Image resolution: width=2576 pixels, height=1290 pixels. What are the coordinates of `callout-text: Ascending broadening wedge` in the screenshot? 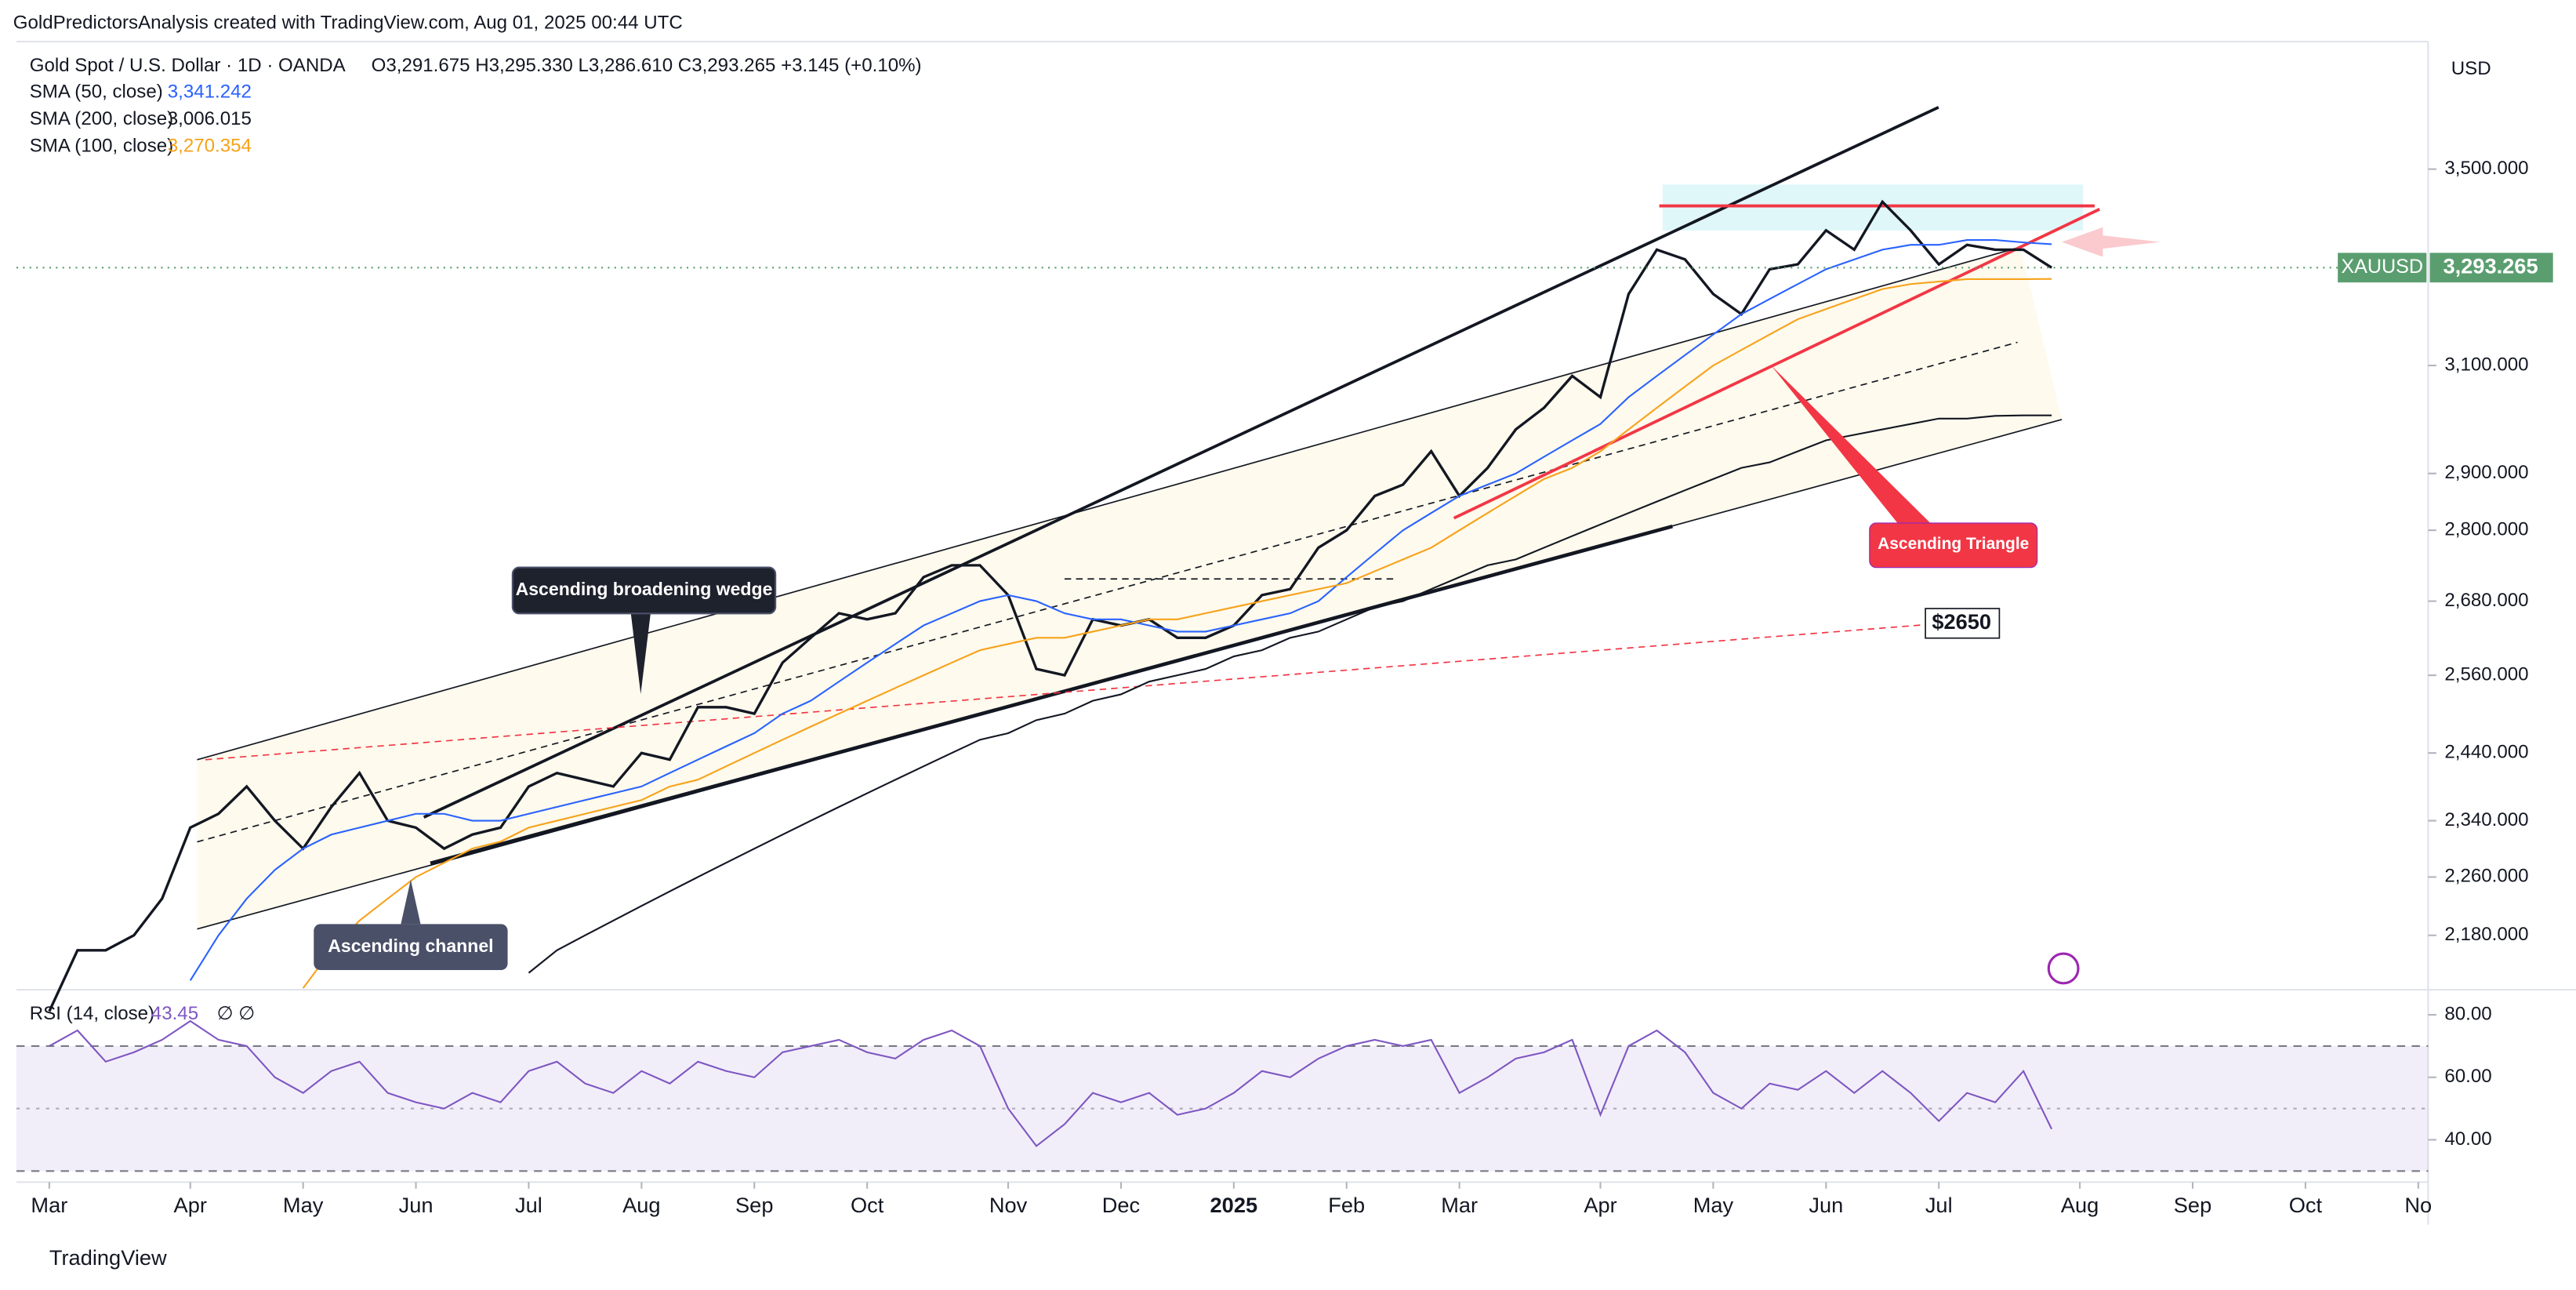 It's located at (644, 589).